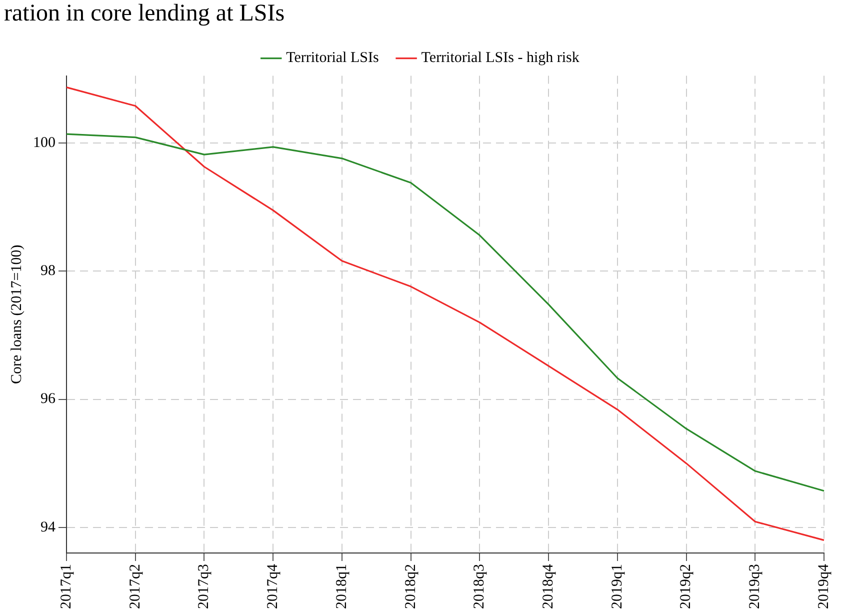 Image resolution: width=845 pixels, height=616 pixels. Describe the element at coordinates (16, 314) in the screenshot. I see `y-axis-title: Core loans (2017=100)` at that location.